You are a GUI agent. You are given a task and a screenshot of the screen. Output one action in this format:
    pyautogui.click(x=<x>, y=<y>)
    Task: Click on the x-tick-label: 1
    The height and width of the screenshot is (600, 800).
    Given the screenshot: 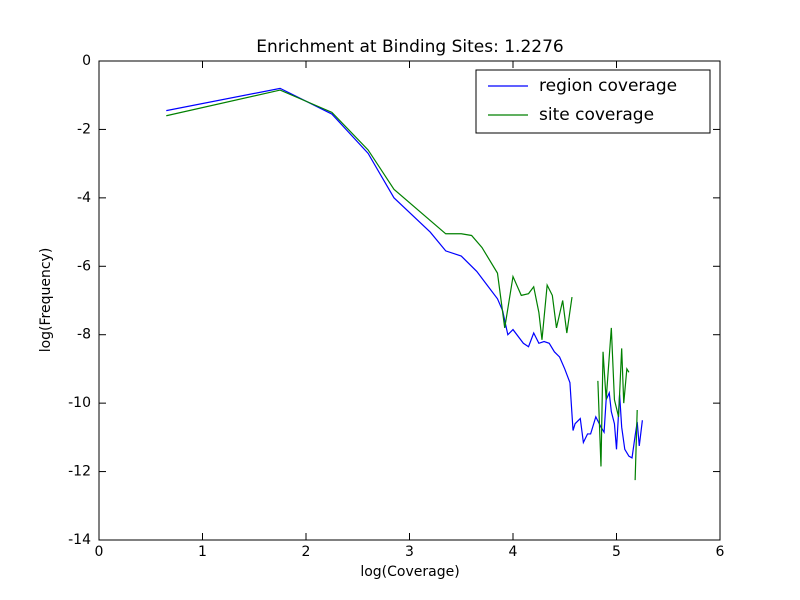 What is the action you would take?
    pyautogui.click(x=202, y=552)
    